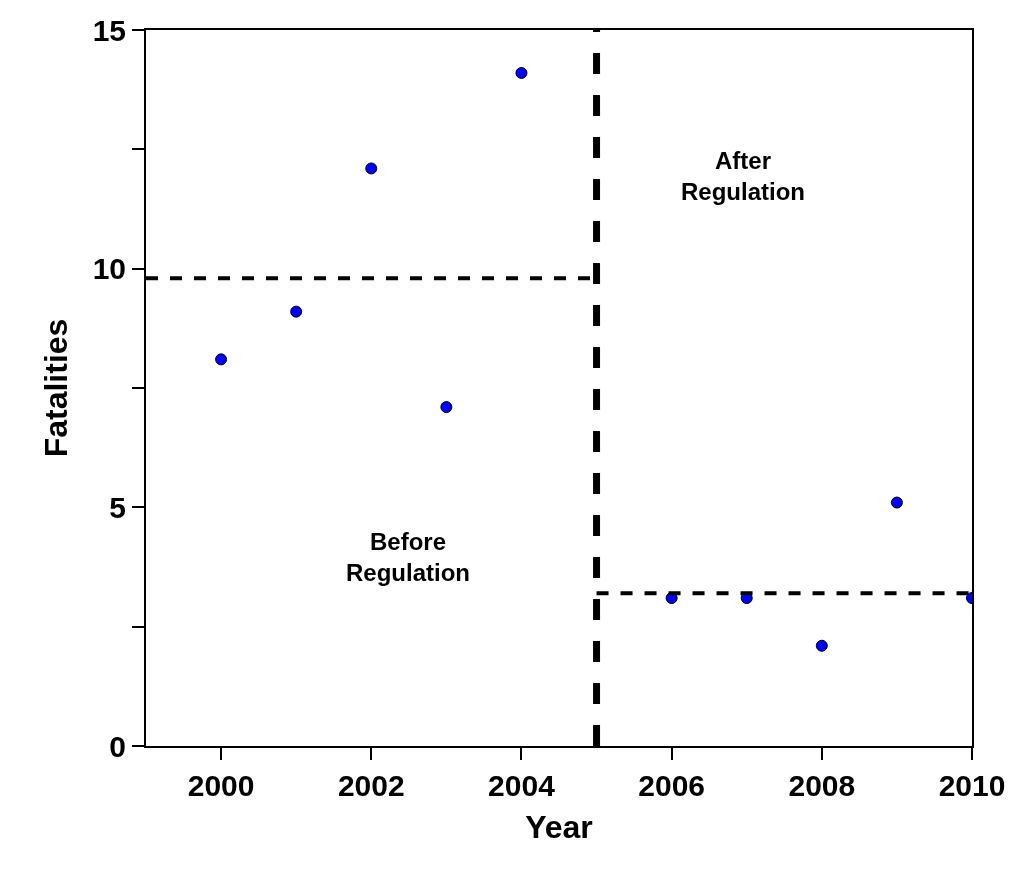 The height and width of the screenshot is (876, 1024). I want to click on x-axis-title: Year, so click(559, 827).